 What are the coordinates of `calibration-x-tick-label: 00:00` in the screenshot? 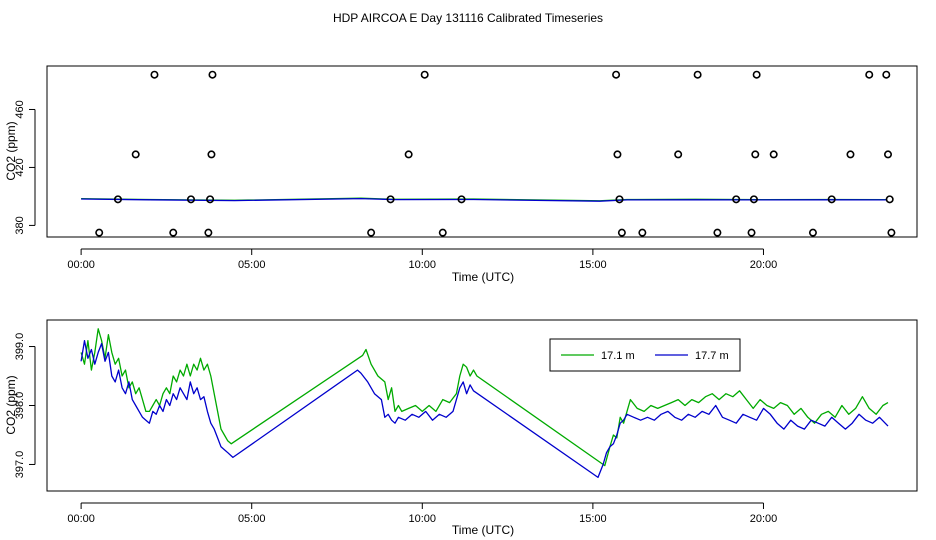 It's located at (81, 265).